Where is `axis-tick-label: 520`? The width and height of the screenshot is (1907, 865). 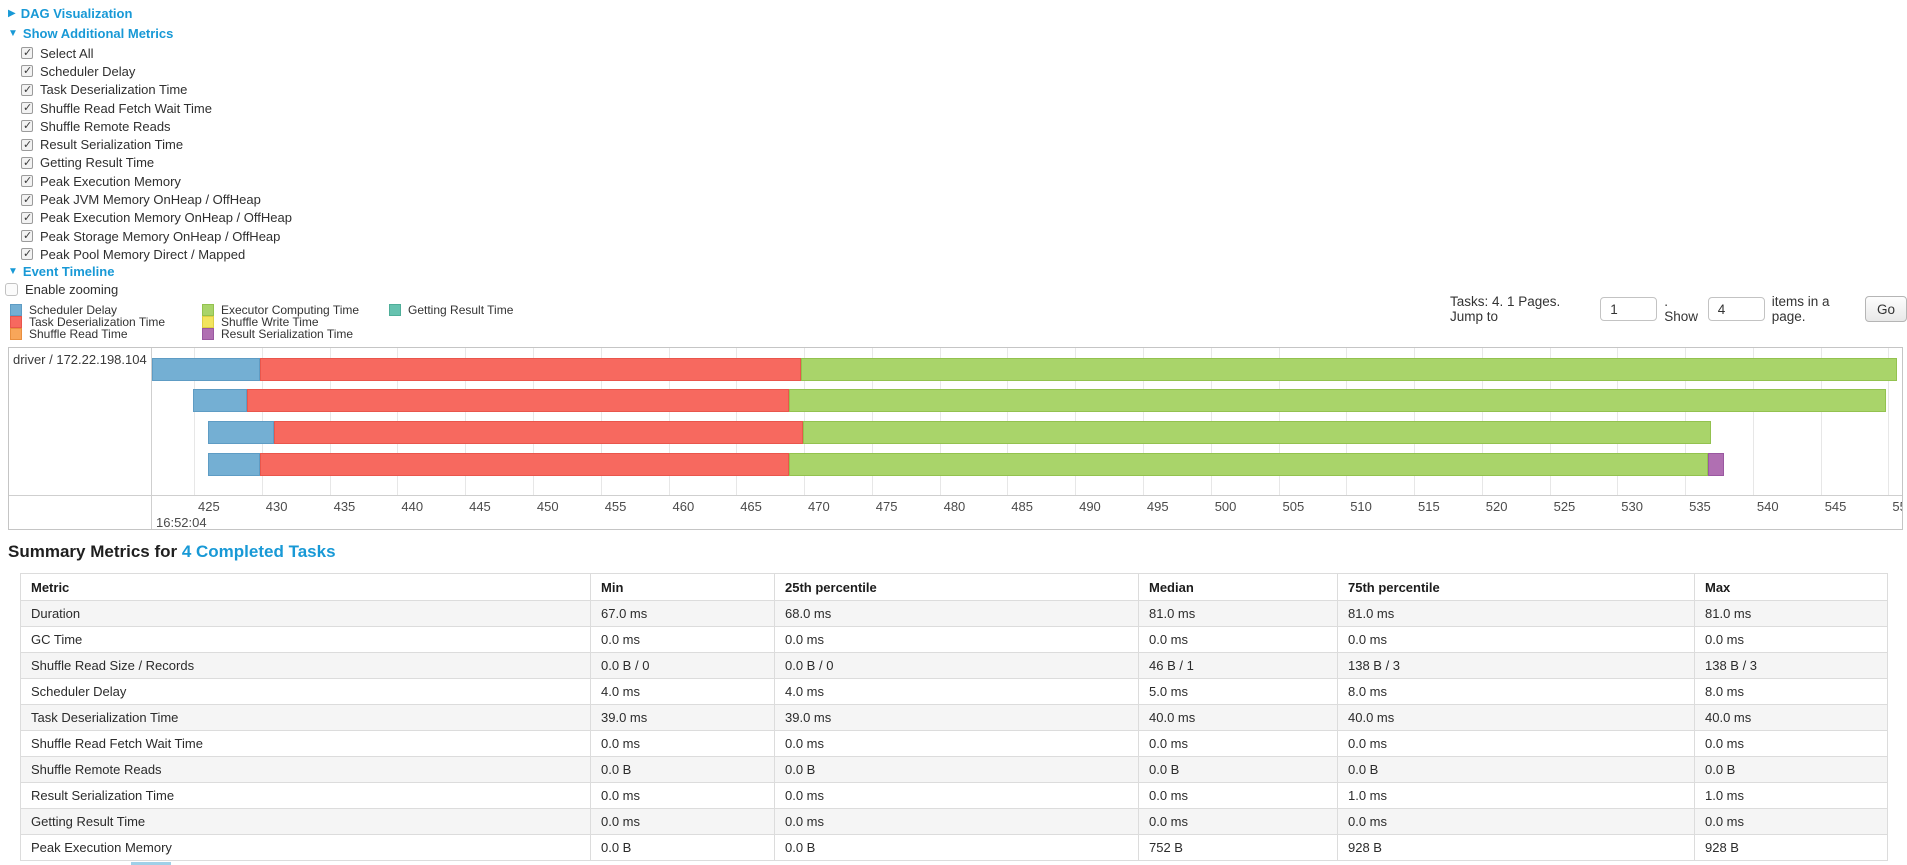 axis-tick-label: 520 is located at coordinates (1496, 506).